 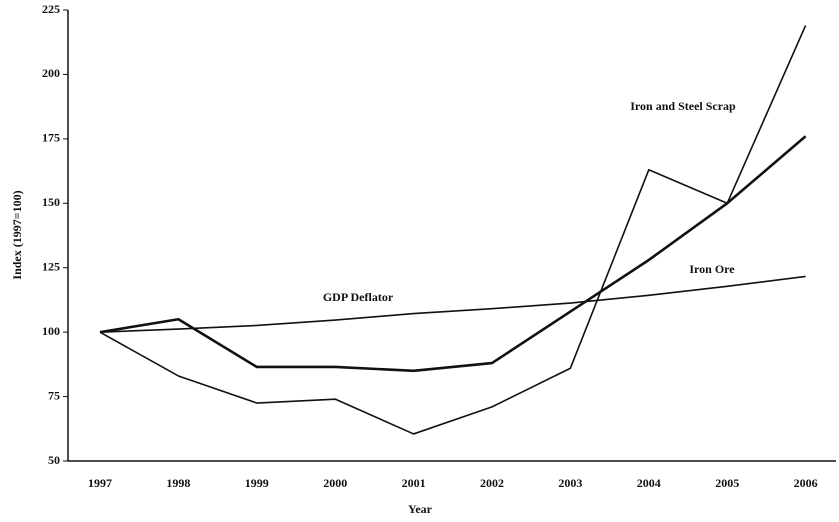 I want to click on x-tick-label: 1999, so click(x=257, y=483).